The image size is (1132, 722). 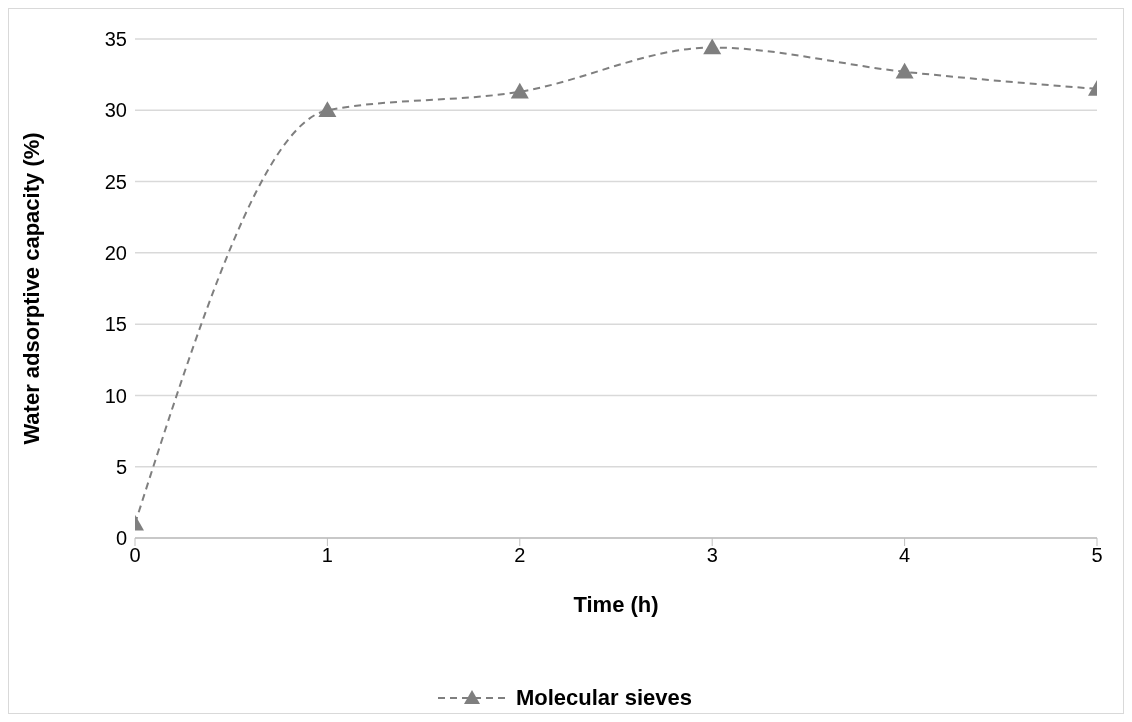 What do you see at coordinates (121, 466) in the screenshot?
I see `y-tick-label: 5` at bounding box center [121, 466].